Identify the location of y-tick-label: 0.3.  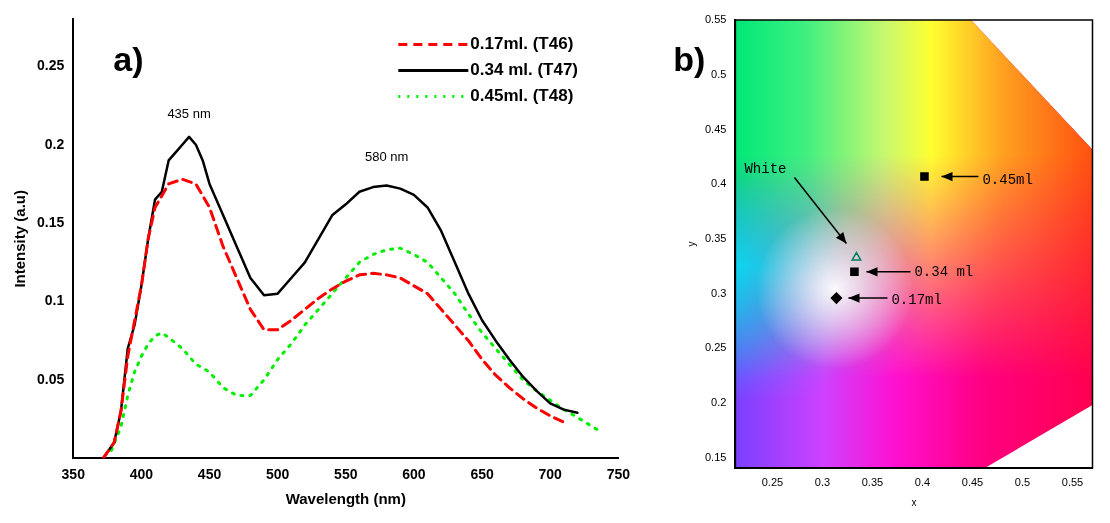
(719, 292).